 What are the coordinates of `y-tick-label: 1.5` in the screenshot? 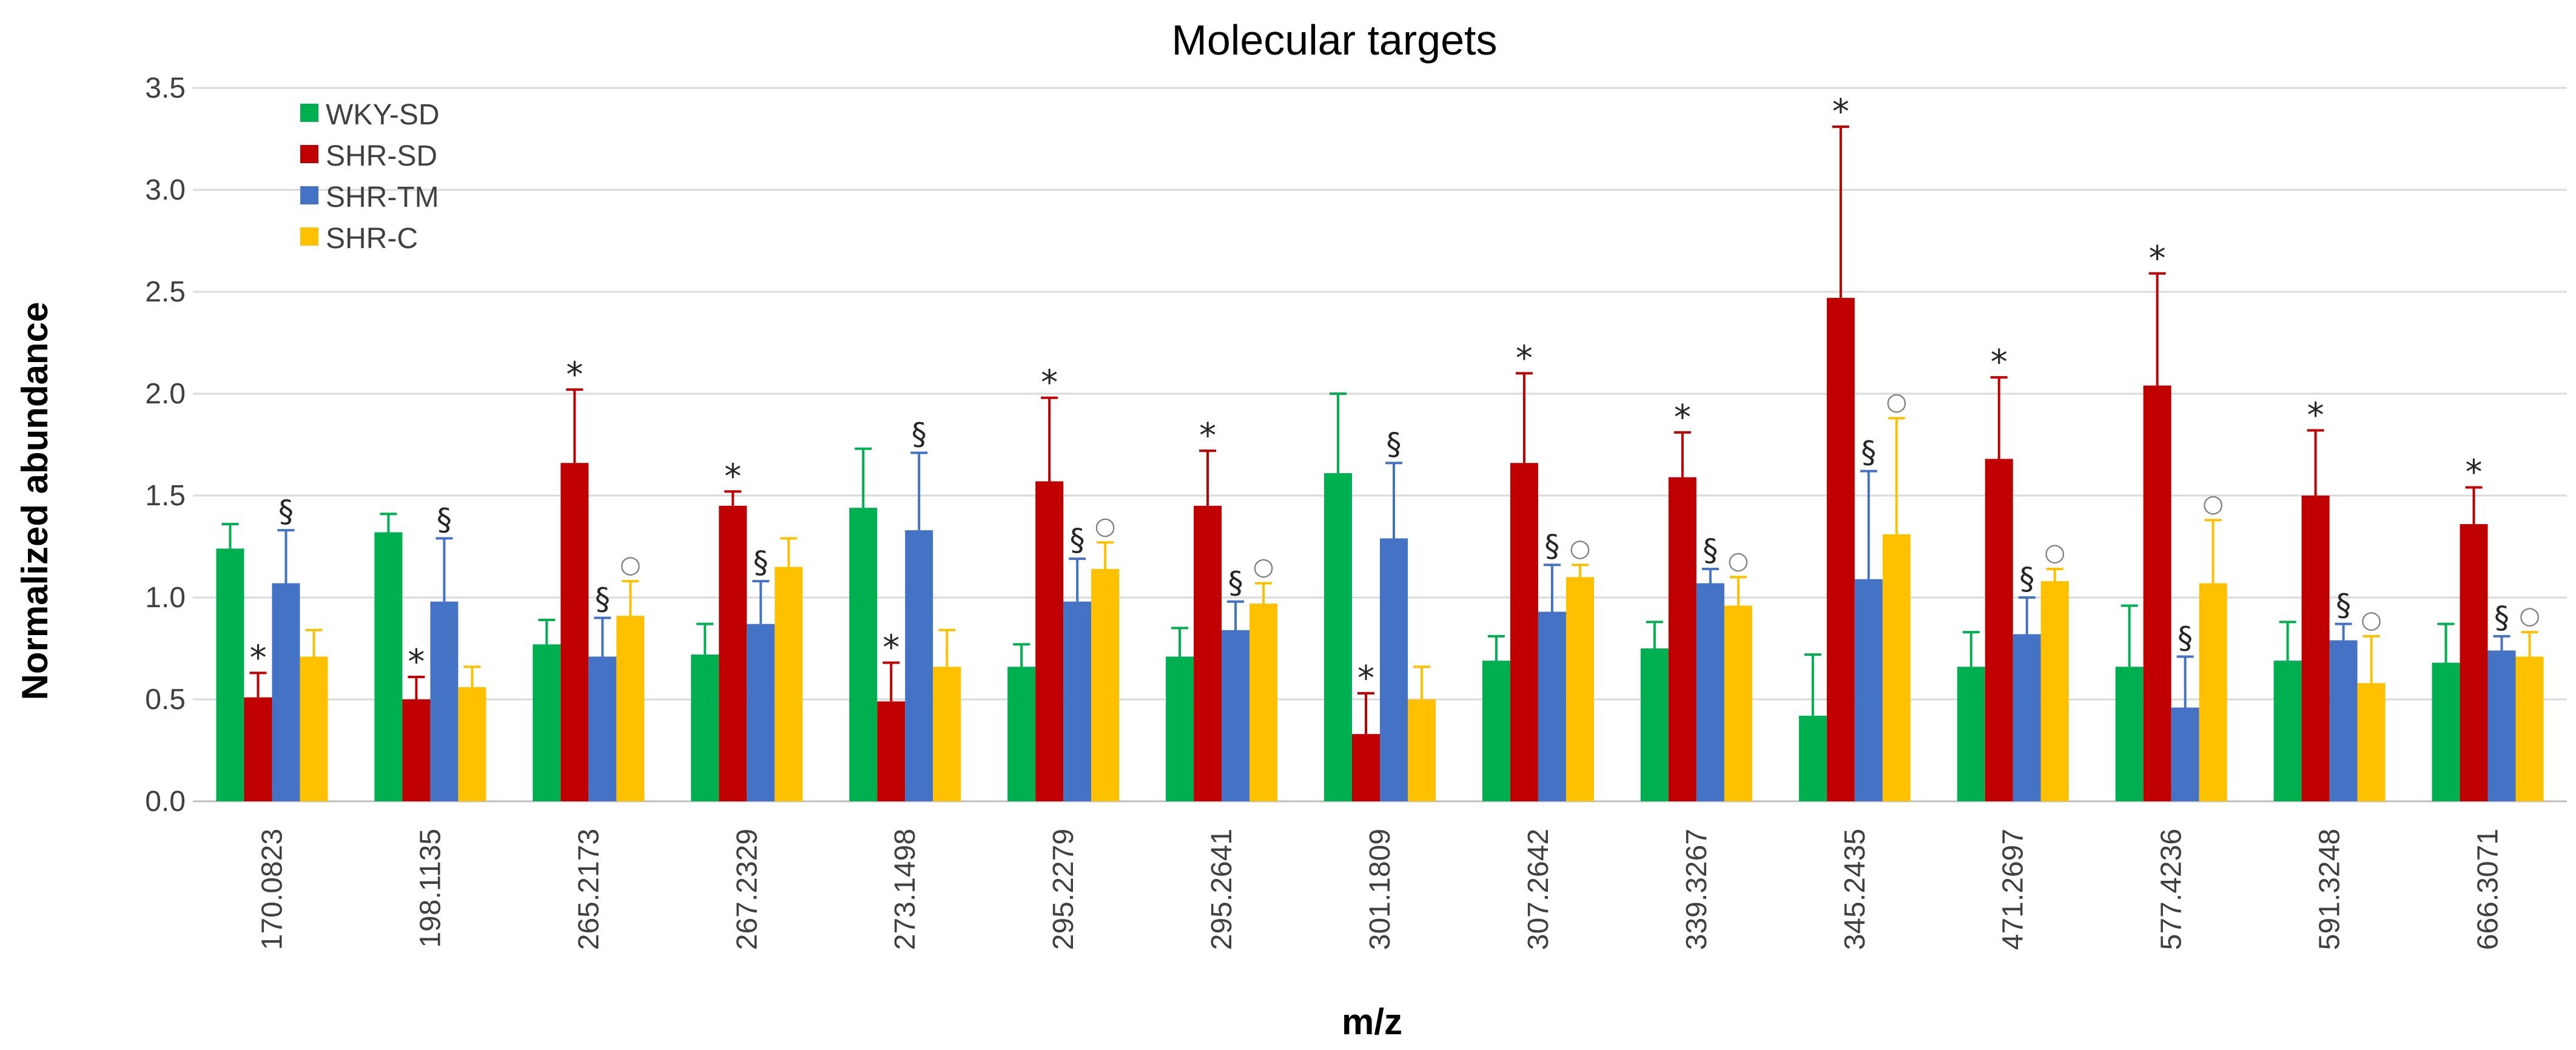 It's located at (165, 496).